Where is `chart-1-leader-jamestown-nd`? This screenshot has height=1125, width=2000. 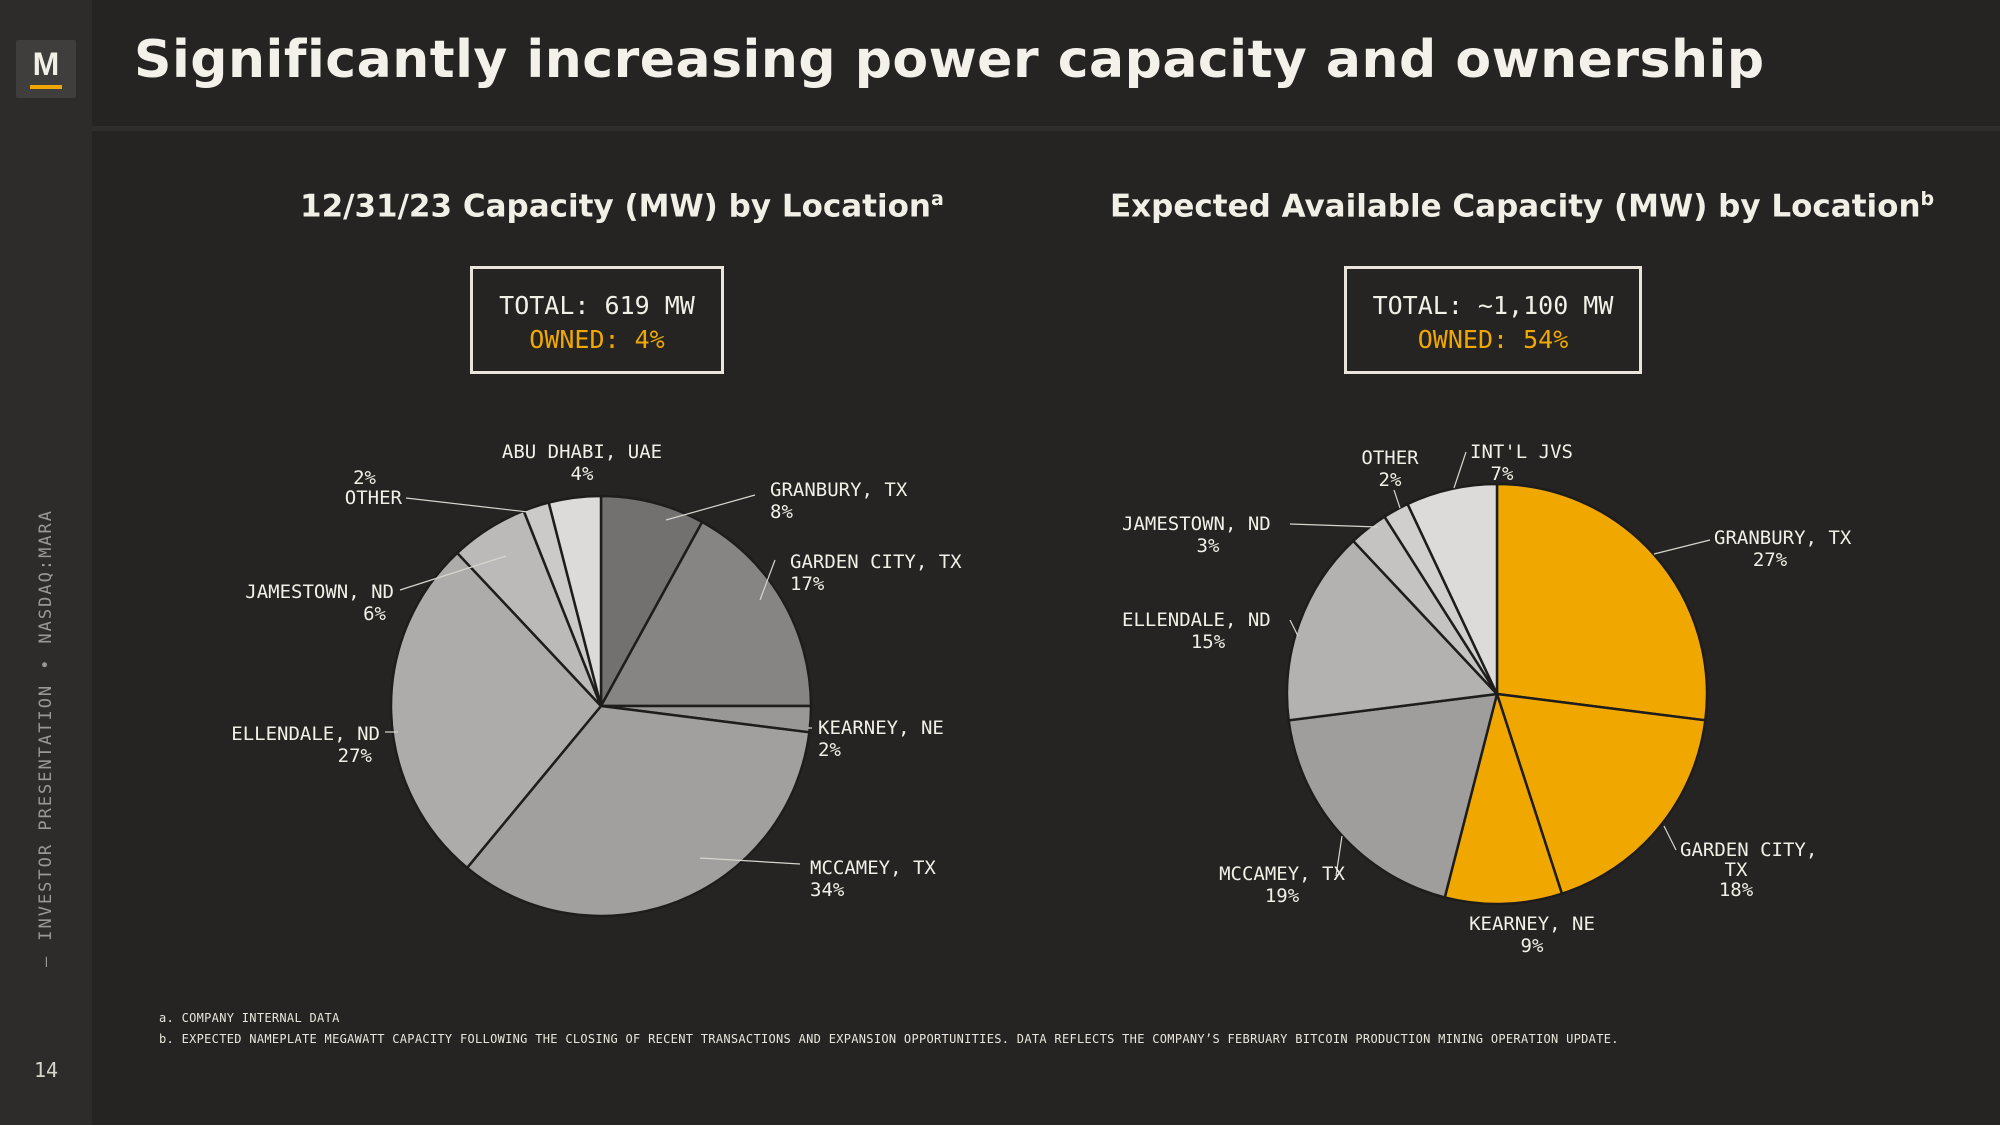
chart-1-leader-jamestown-nd is located at coordinates (453, 573).